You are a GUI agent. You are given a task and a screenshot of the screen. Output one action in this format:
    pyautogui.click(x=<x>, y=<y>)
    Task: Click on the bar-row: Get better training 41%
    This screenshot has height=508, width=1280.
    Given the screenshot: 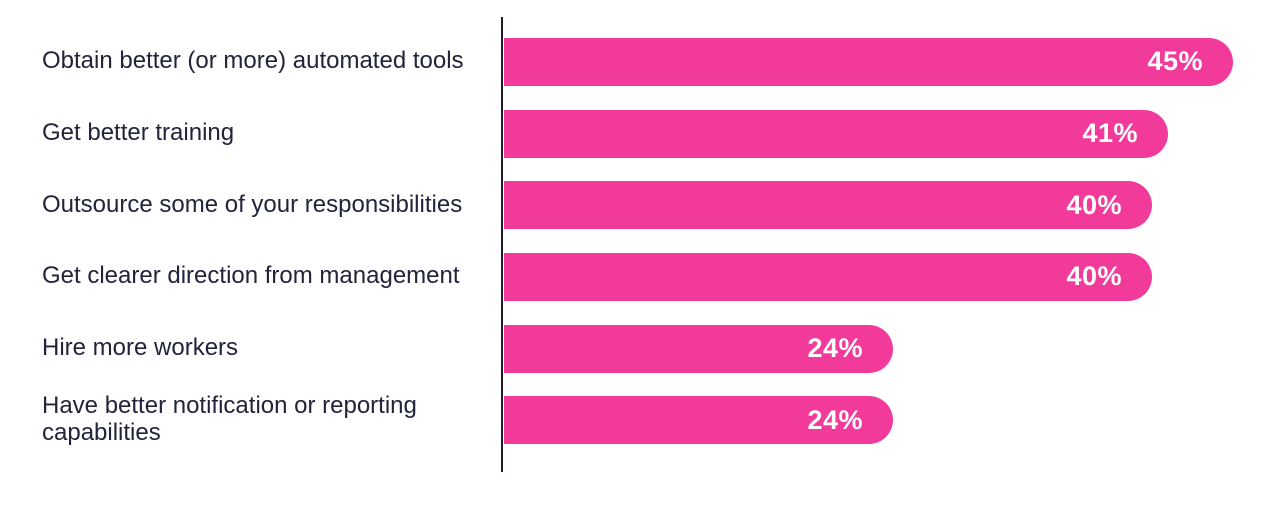 What is the action you would take?
    pyautogui.click(x=640, y=134)
    